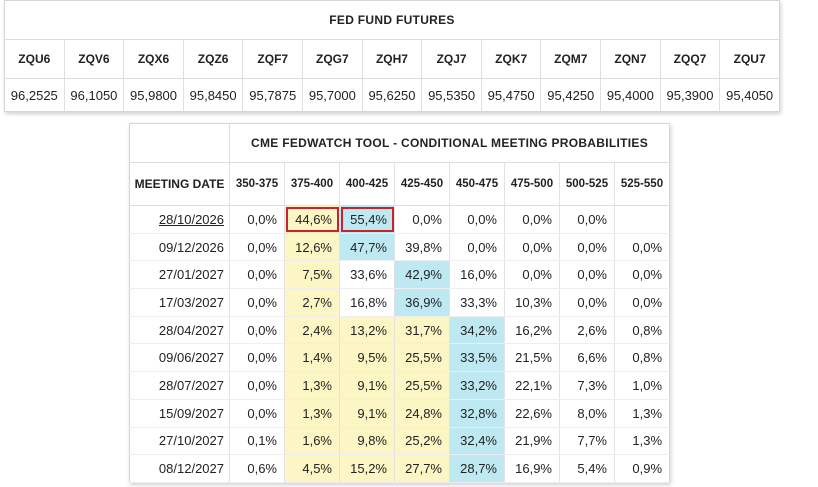  I want to click on probability-cell: 36,9%, so click(422, 302).